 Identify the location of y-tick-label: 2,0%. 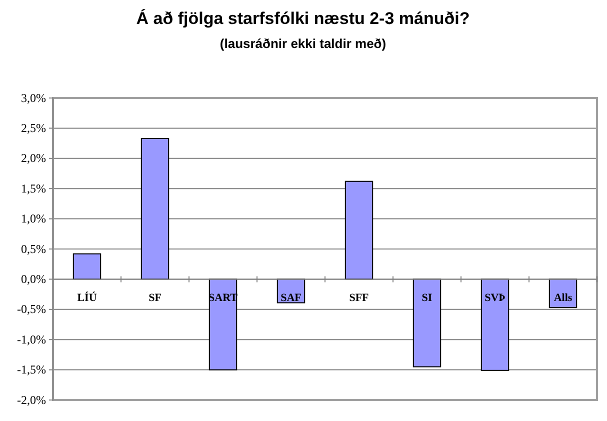
(33, 158).